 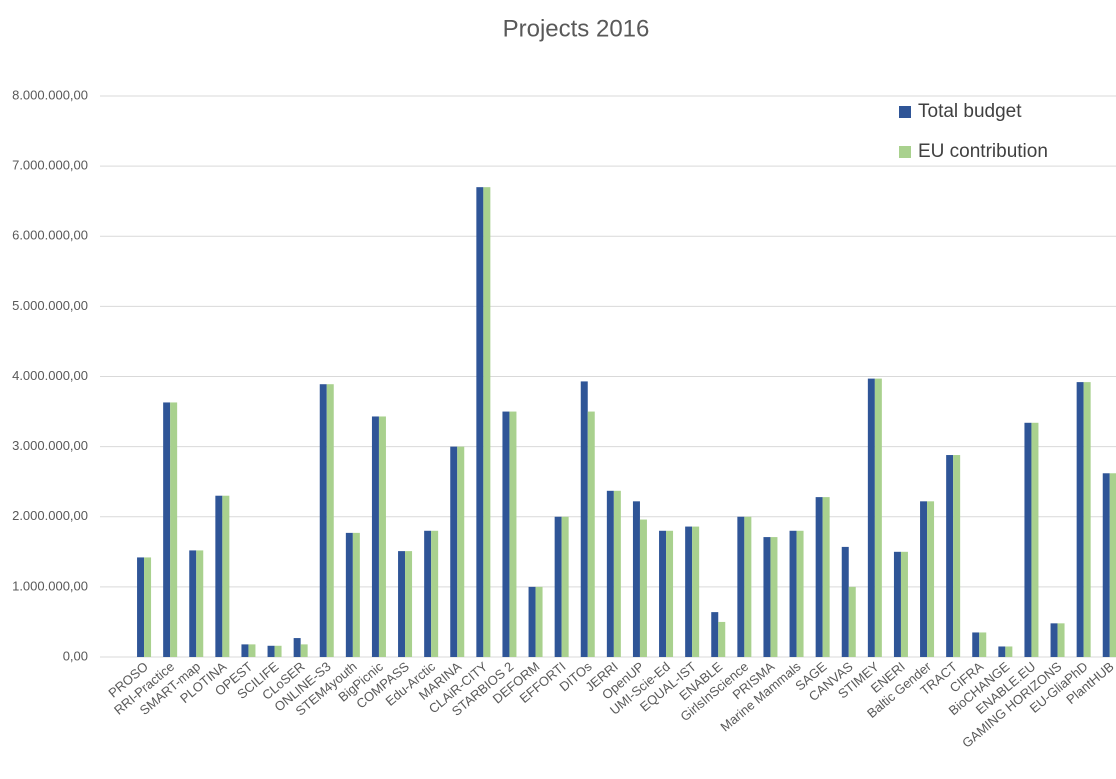 I want to click on y-tick-label: 7.000.000,00, so click(x=50, y=165).